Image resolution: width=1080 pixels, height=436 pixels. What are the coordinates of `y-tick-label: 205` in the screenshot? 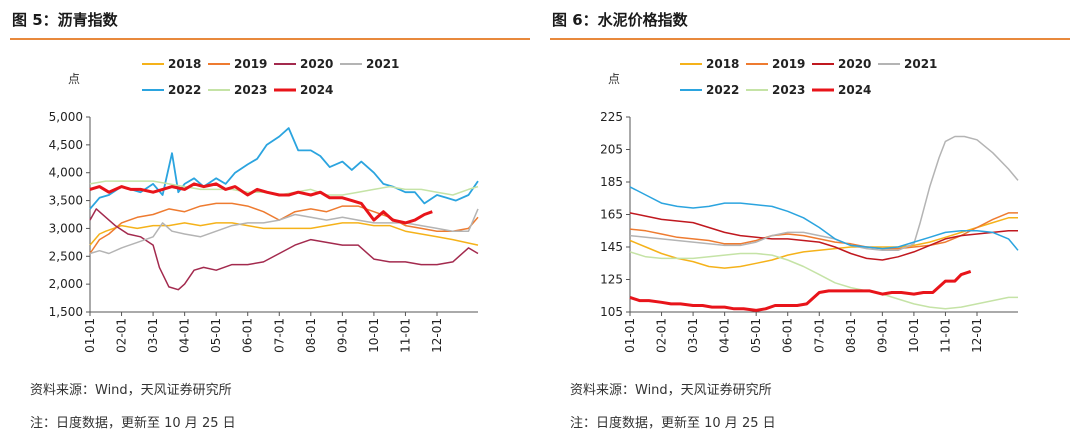 It's located at (611, 150).